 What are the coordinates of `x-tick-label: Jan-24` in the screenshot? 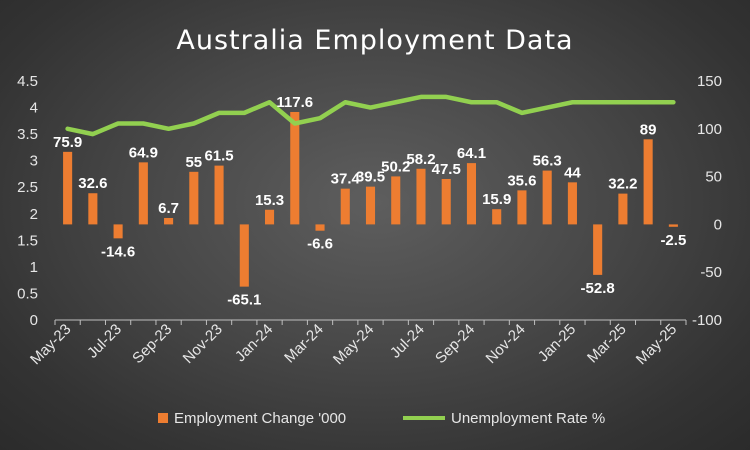 It's located at (254, 343).